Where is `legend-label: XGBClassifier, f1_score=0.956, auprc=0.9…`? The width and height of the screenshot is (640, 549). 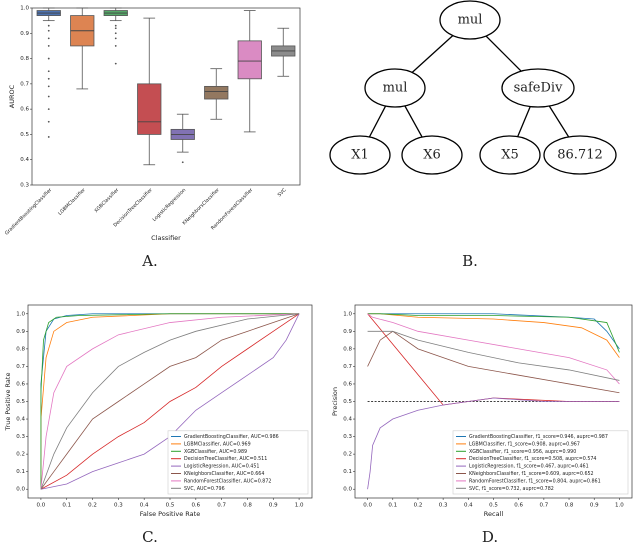
legend-label: XGBClassifier, f1_score=0.956, auprc=0.9… is located at coordinates (522, 452).